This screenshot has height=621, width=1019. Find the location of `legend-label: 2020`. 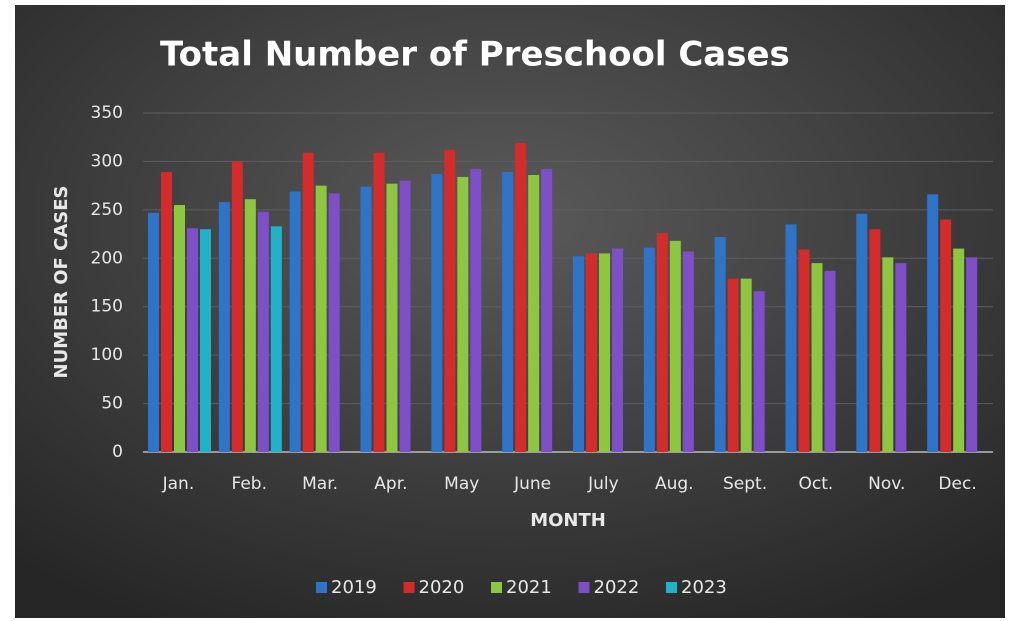

legend-label: 2020 is located at coordinates (442, 587).